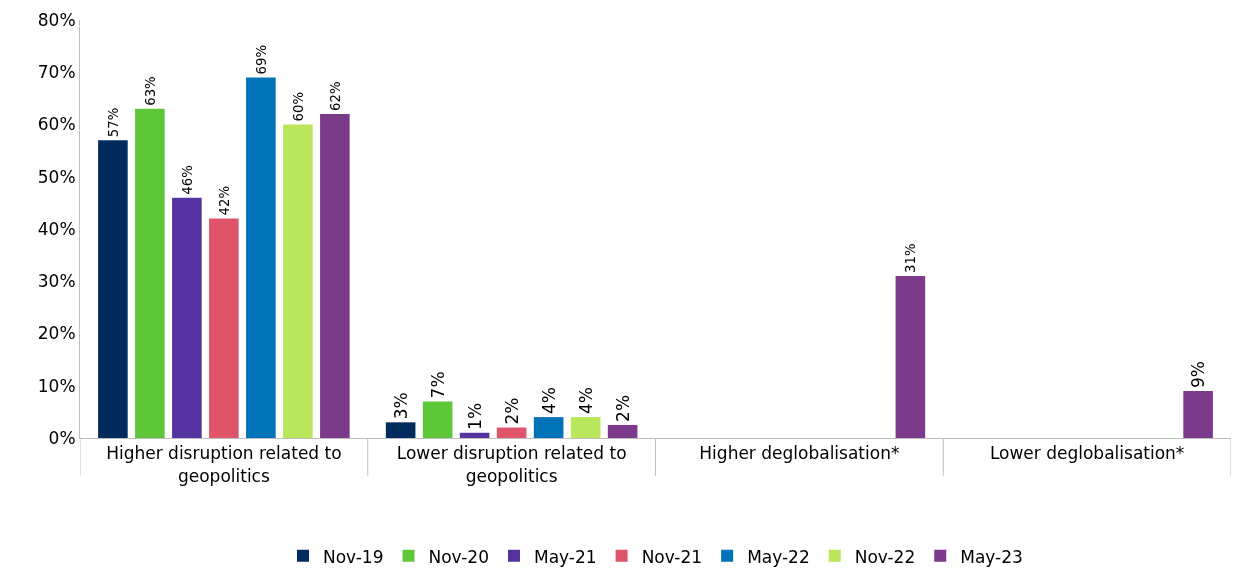  What do you see at coordinates (298, 106) in the screenshot?
I see `data-label: 60%` at bounding box center [298, 106].